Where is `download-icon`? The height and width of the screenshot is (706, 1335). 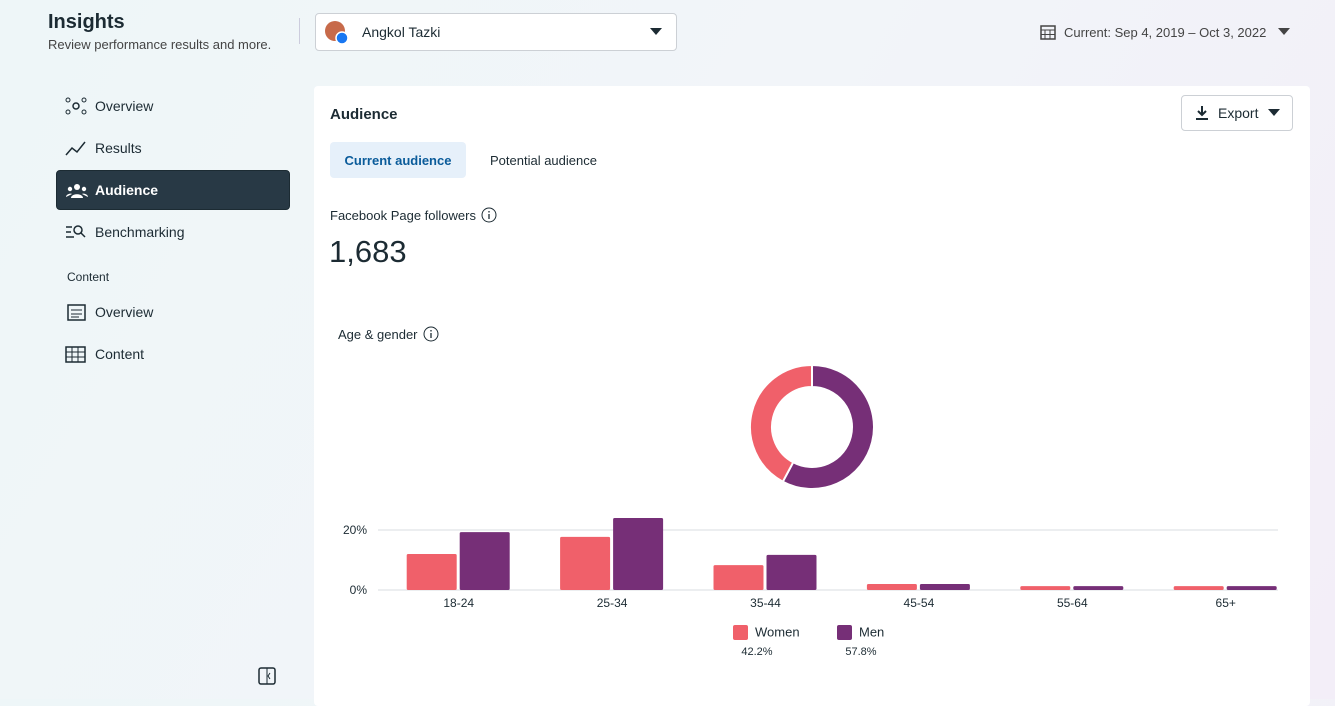 download-icon is located at coordinates (1202, 113).